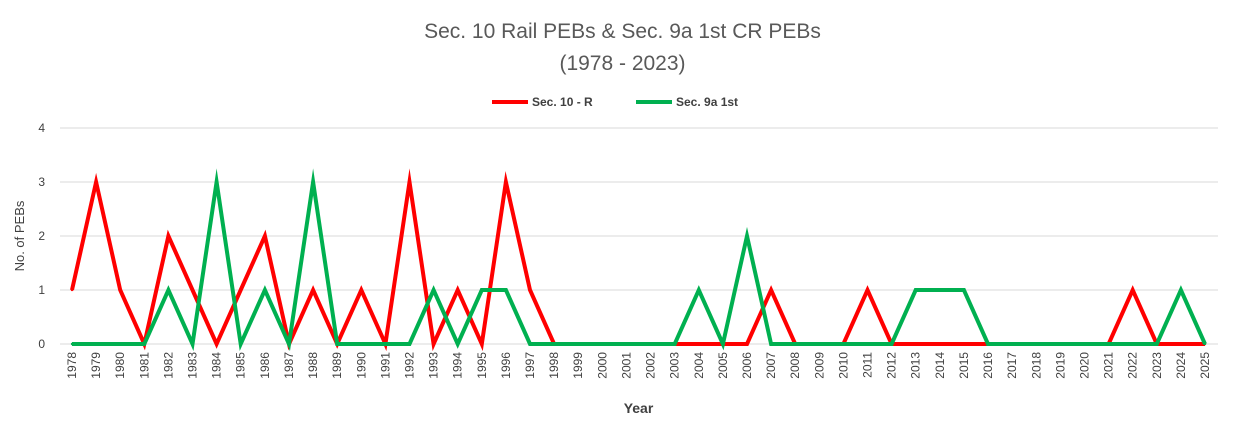  Describe the element at coordinates (265, 365) in the screenshot. I see `x-tick-label: 1986` at that location.